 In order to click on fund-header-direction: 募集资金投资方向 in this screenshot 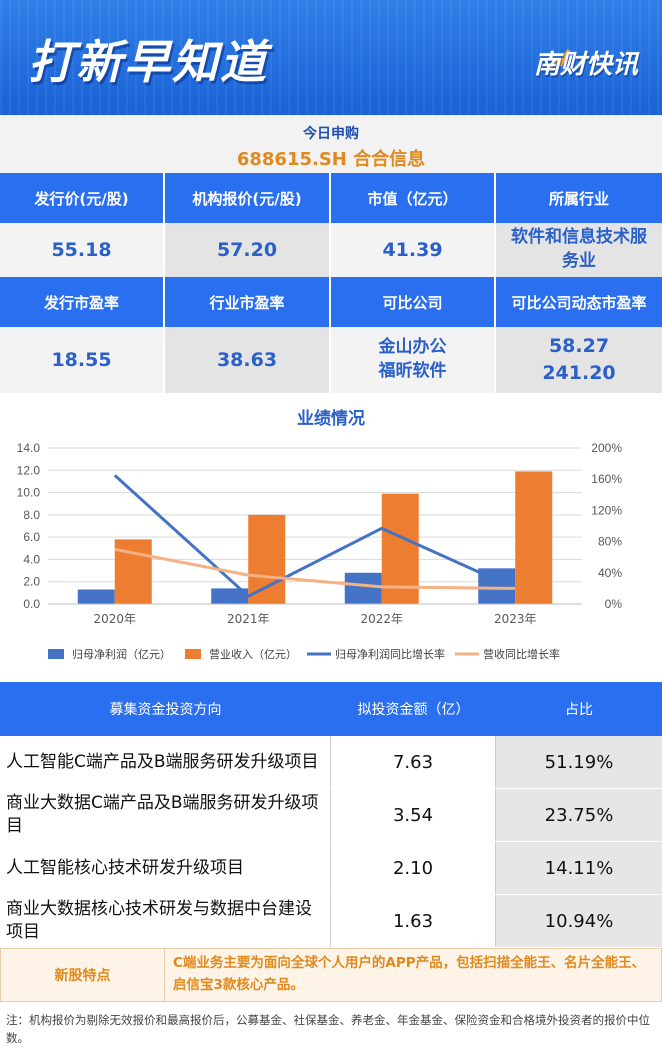, I will do `click(165, 710)`.